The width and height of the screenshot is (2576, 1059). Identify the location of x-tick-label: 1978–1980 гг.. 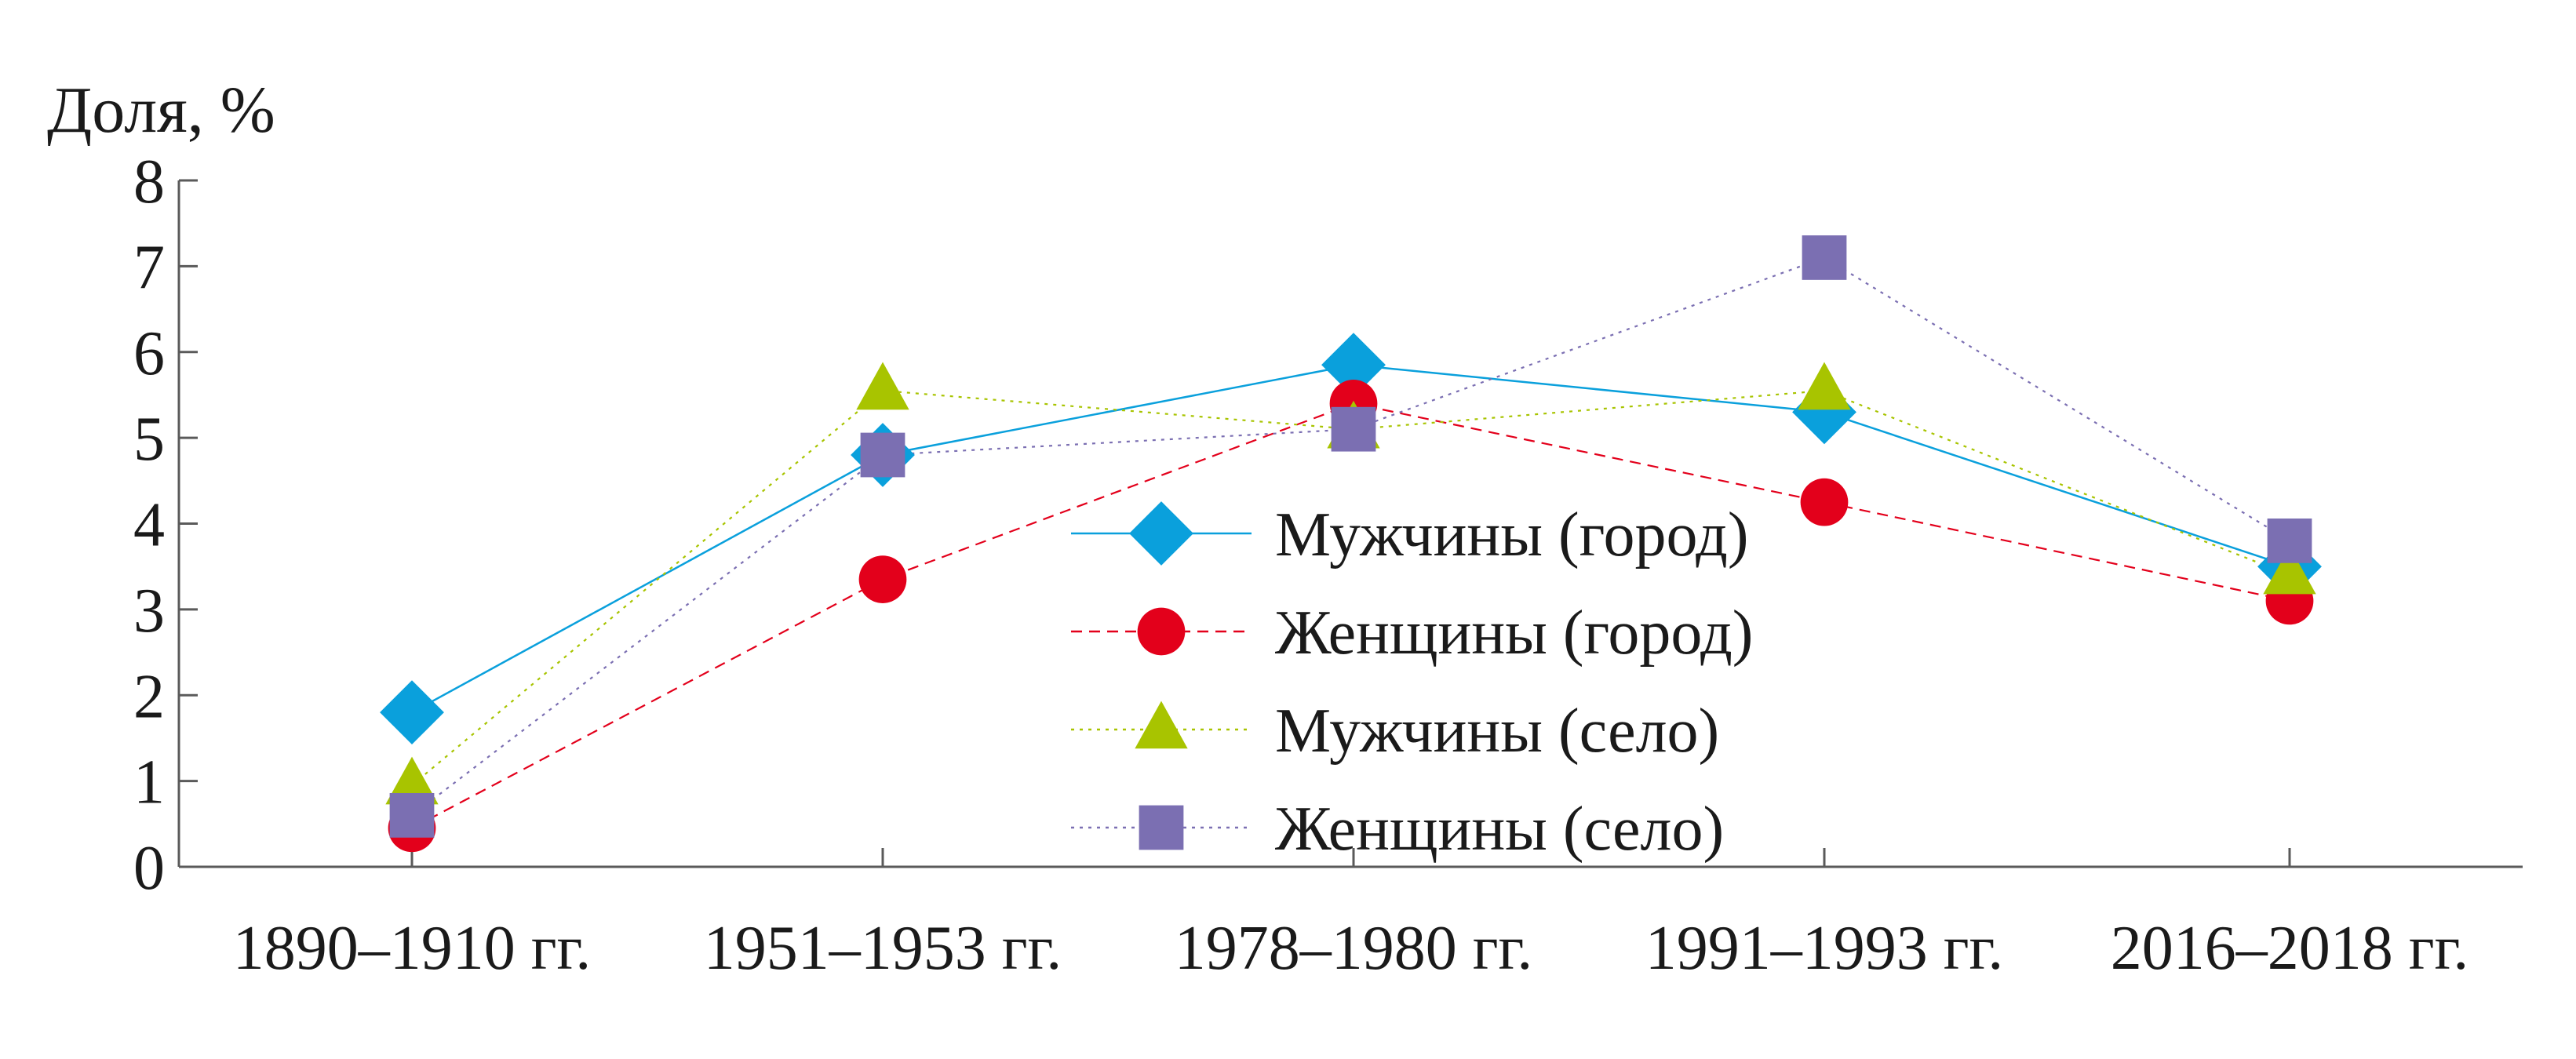
(1354, 949).